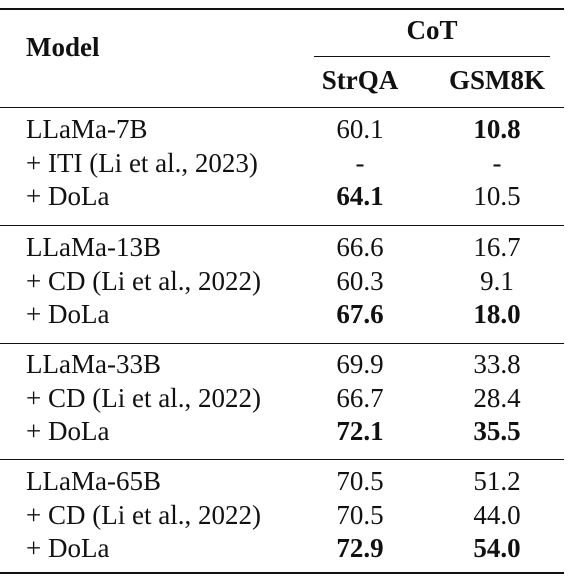 This screenshot has height=578, width=572. What do you see at coordinates (497, 515) in the screenshot?
I see `gsm8k-score-cell: 44.0` at bounding box center [497, 515].